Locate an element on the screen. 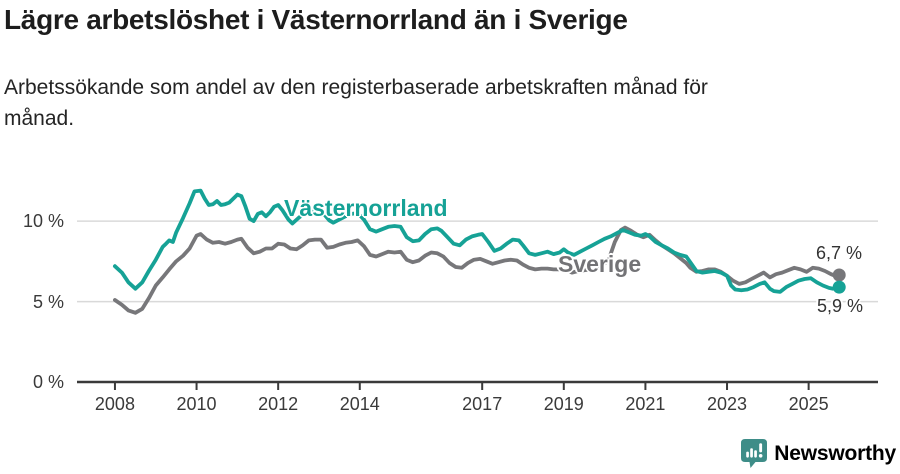 Image resolution: width=900 pixels, height=474 pixels. x-axis-label: 2010 is located at coordinates (196, 404).